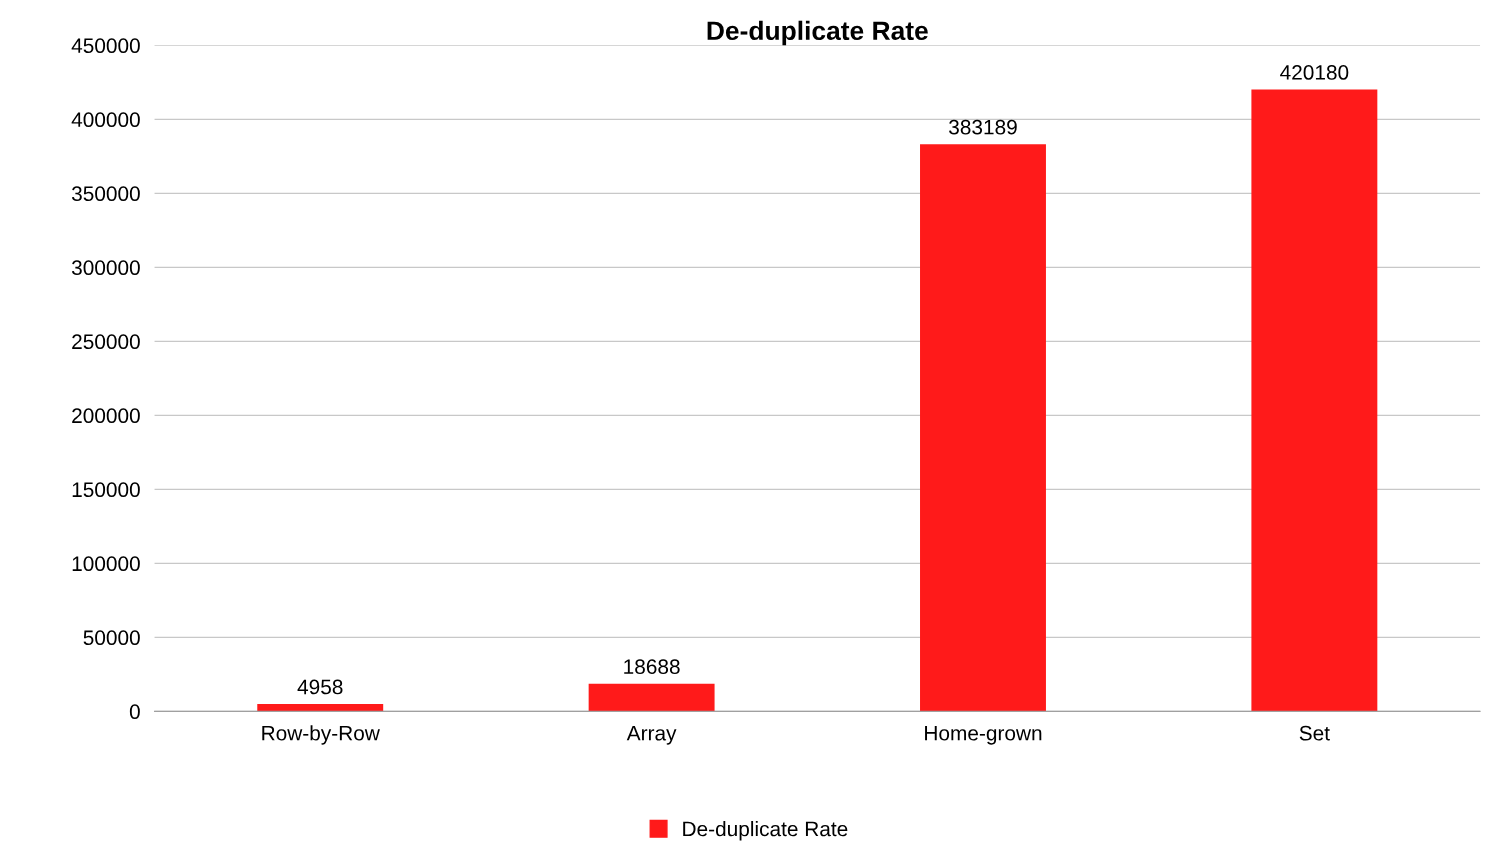 This screenshot has width=1486, height=855. I want to click on y-tick-label: 50000, so click(111, 638).